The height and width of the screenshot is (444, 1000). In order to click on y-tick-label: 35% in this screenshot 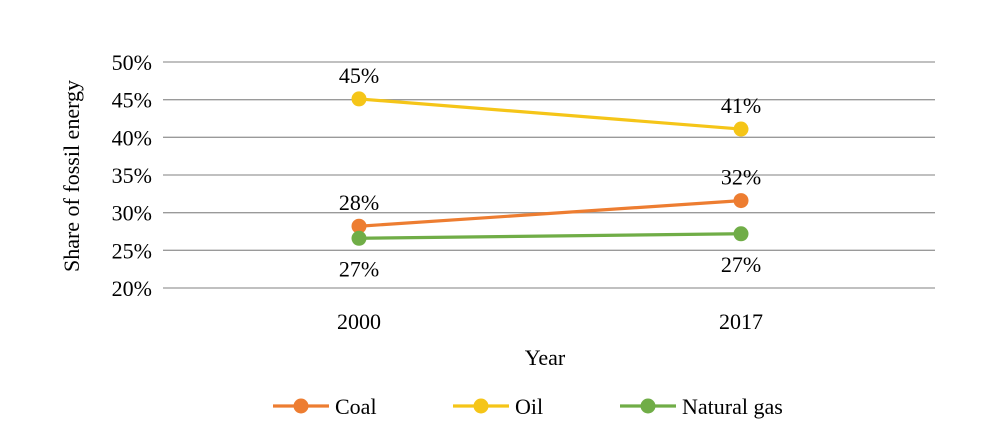, I will do `click(132, 175)`.